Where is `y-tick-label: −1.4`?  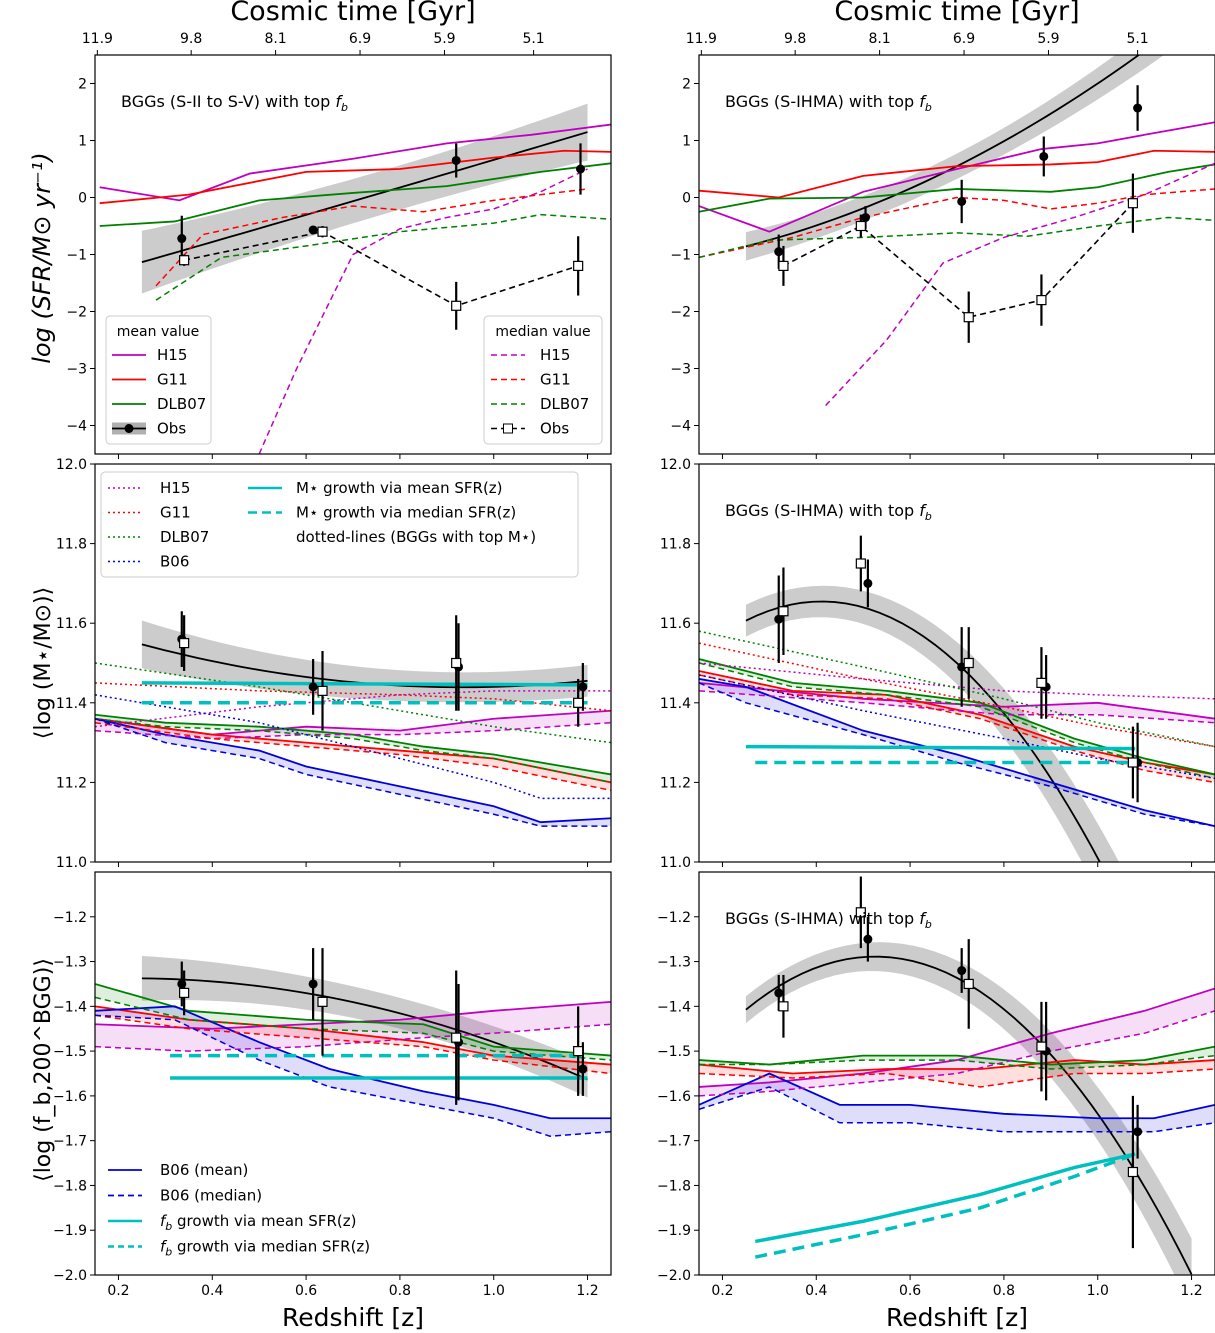
y-tick-label: −1.4 is located at coordinates (70, 1007).